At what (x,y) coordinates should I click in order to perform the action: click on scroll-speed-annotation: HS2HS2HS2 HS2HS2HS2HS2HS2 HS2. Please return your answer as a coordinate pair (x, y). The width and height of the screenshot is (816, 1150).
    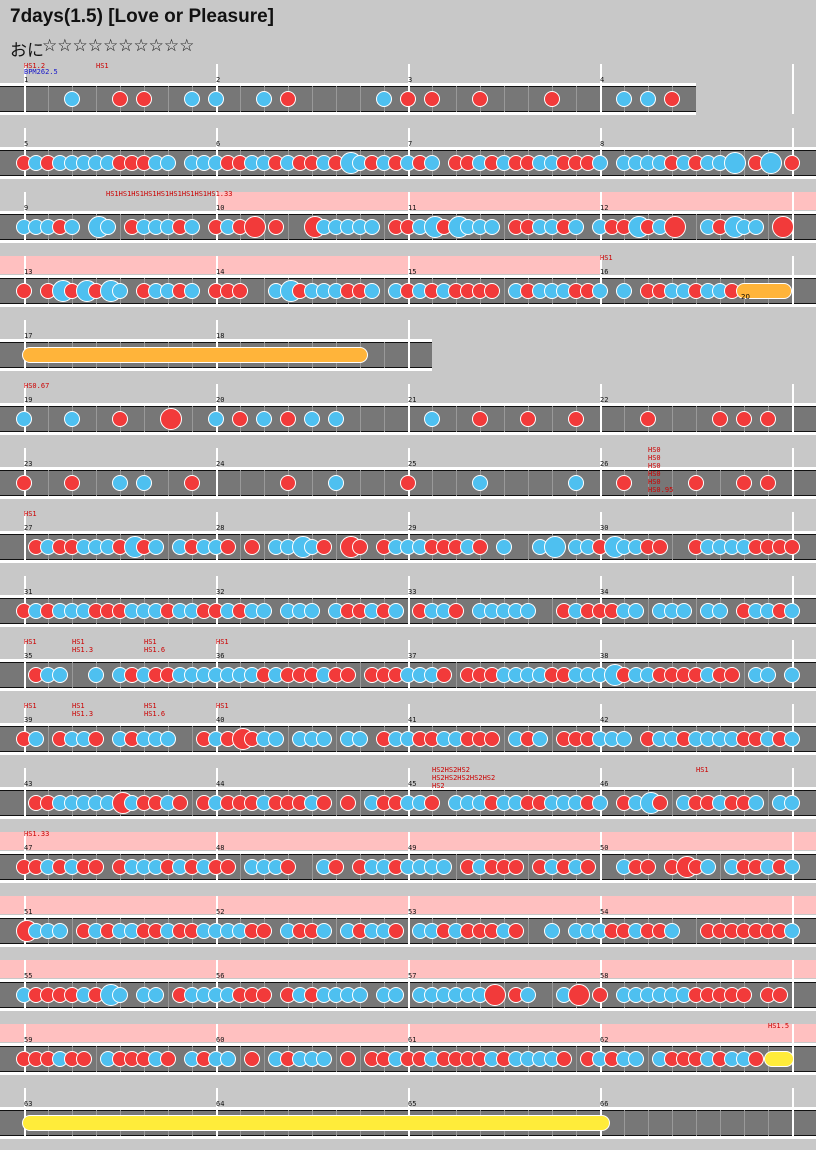
    Looking at the image, I should click on (464, 778).